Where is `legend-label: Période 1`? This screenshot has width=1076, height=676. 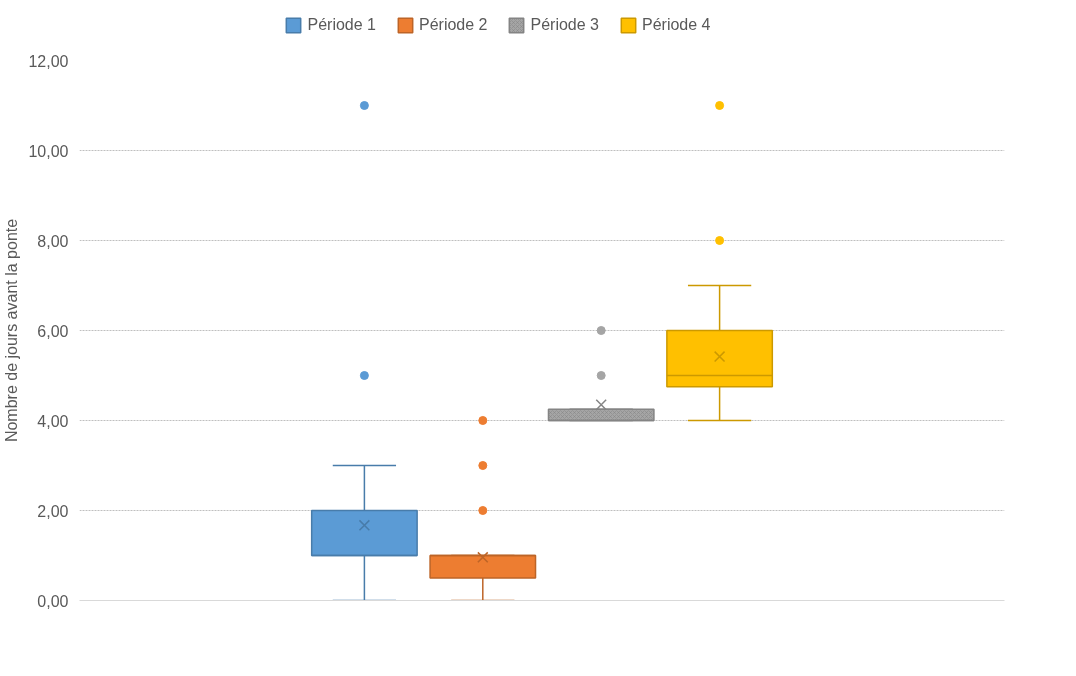
legend-label: Période 1 is located at coordinates (341, 25).